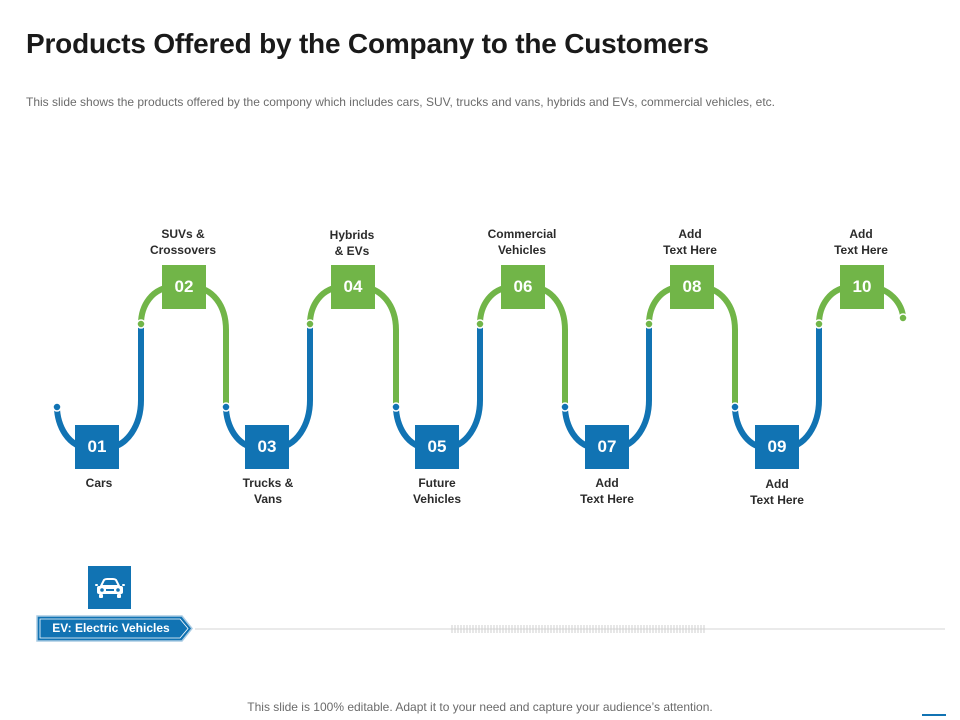 The height and width of the screenshot is (720, 960). I want to click on step-06-label: Commercial Vehicles, so click(522, 242).